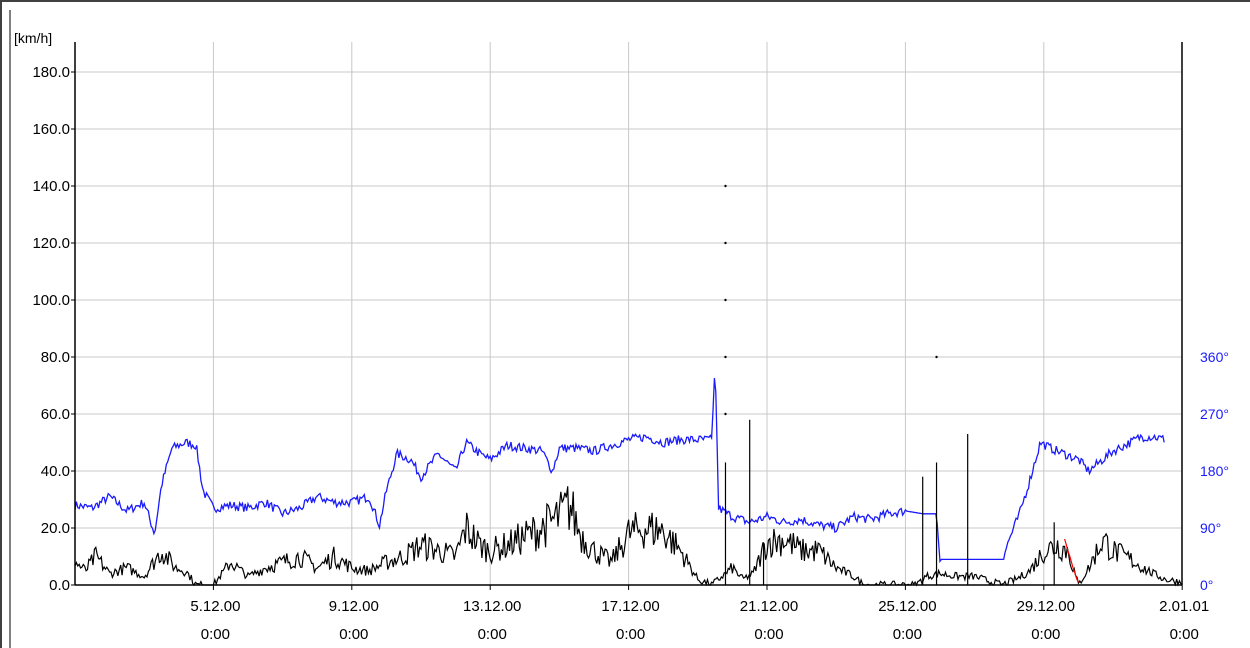 This screenshot has height=648, width=1250. What do you see at coordinates (1214, 357) in the screenshot?
I see `right-axis-tick-label: 360°` at bounding box center [1214, 357].